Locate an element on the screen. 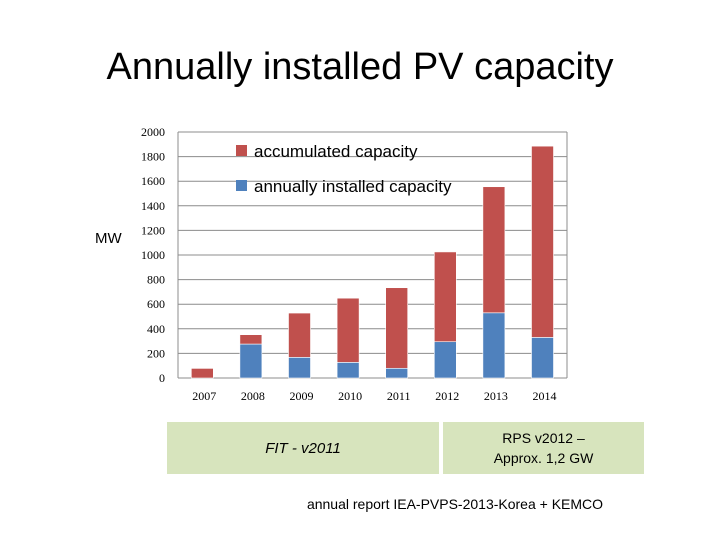  bar-2014-accumulated is located at coordinates (542, 241).